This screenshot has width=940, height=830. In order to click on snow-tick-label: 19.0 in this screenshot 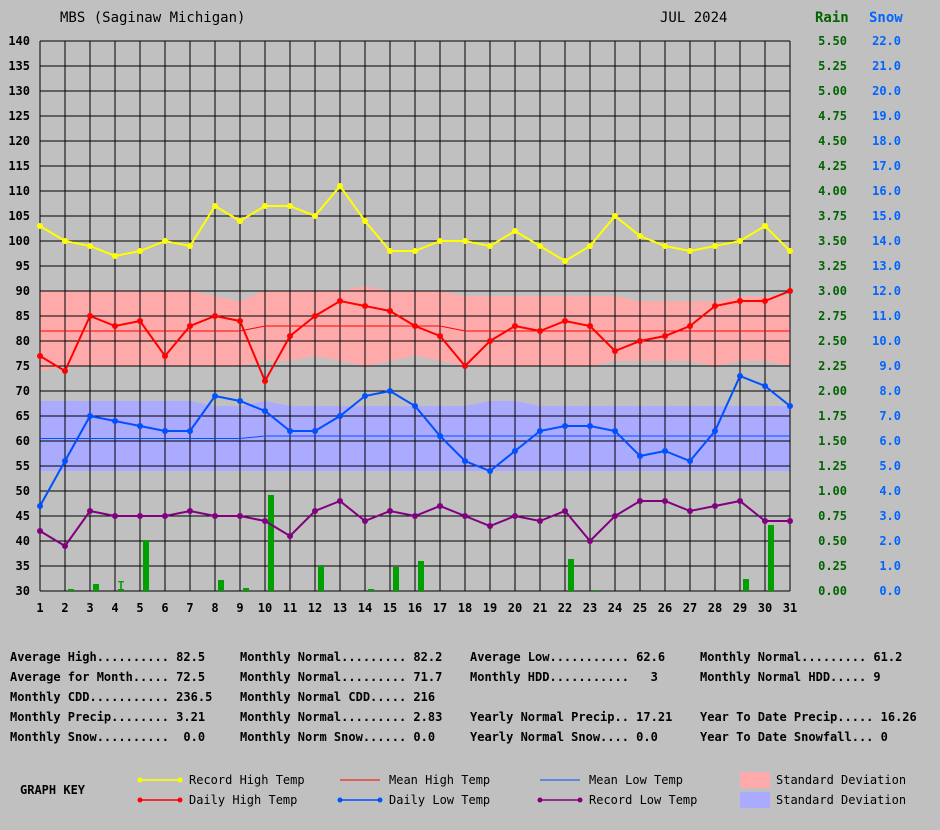, I will do `click(886, 116)`.